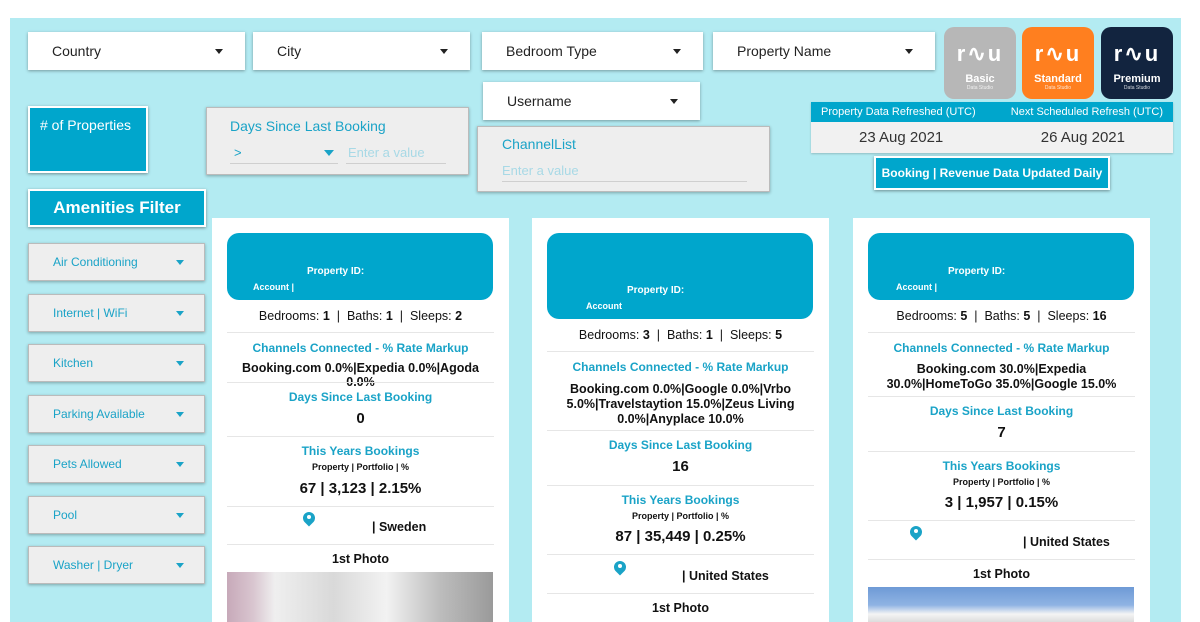  Describe the element at coordinates (238, 152) in the screenshot. I see `operator-value: >` at that location.